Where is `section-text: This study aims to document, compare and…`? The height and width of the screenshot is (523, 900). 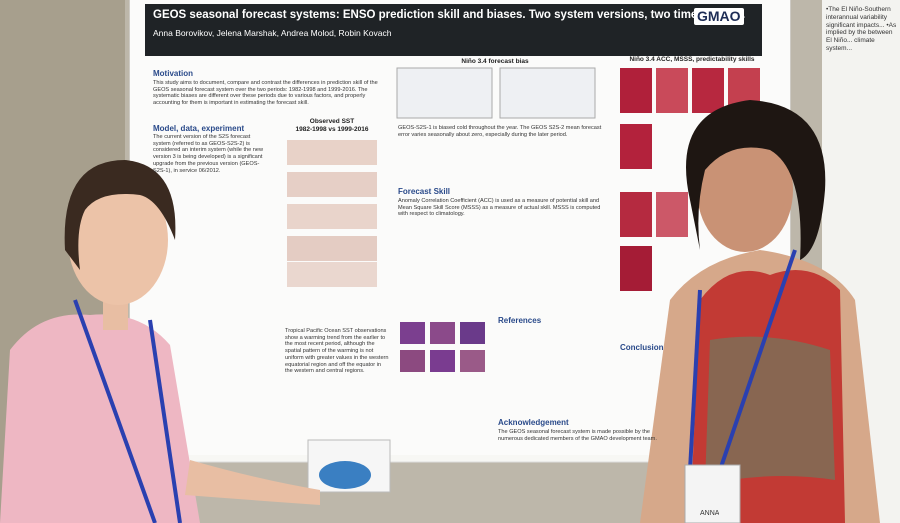 section-text: This study aims to document, compare and… is located at coordinates (265, 93).